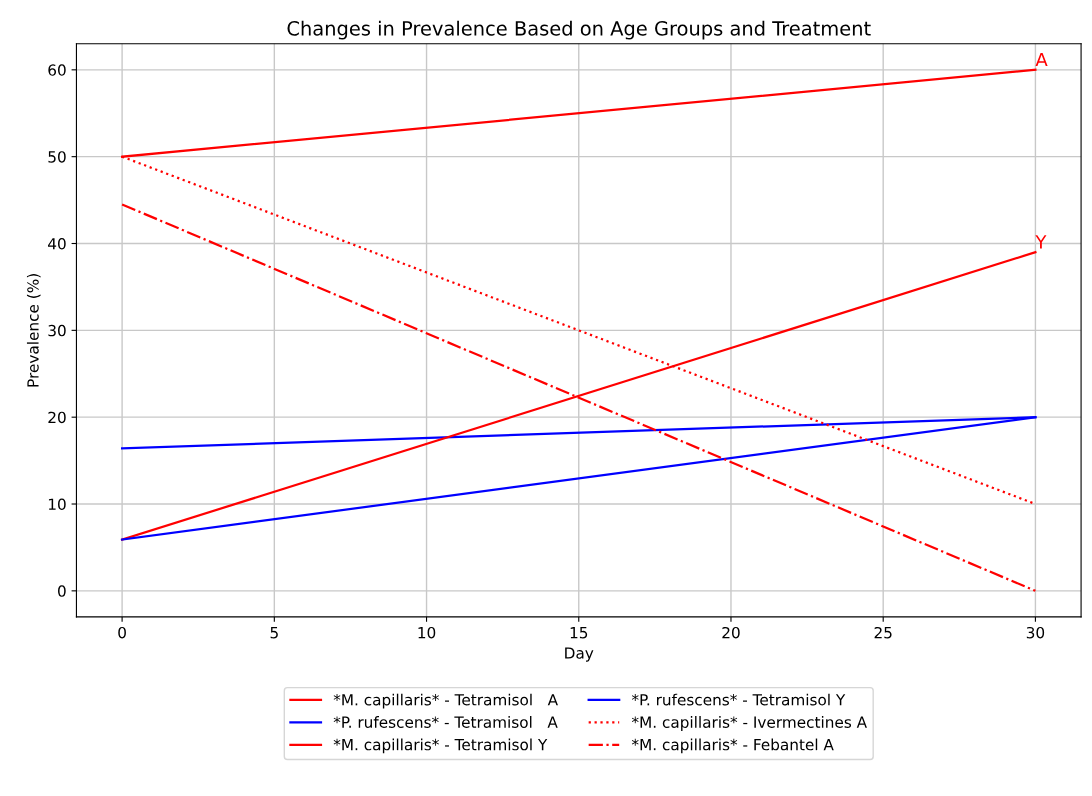  I want to click on x-tick-label: 0, so click(122, 632).